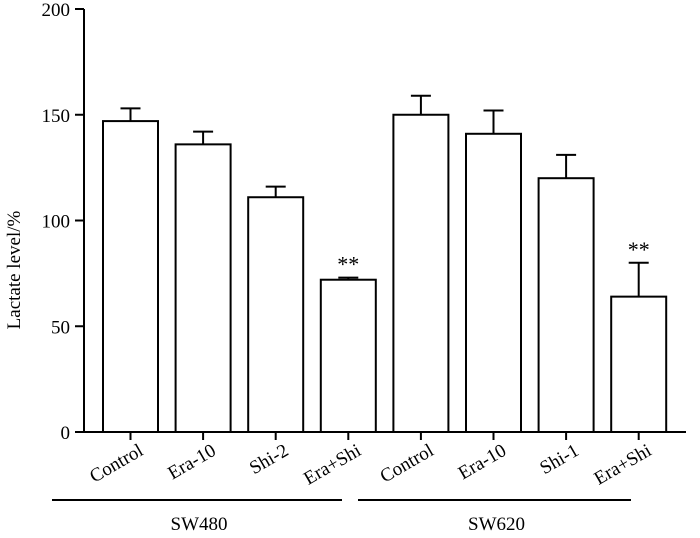  Describe the element at coordinates (60, 327) in the screenshot. I see `y-tick-label: 50` at that location.